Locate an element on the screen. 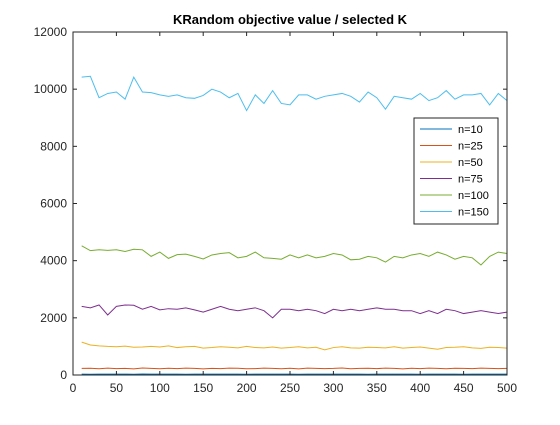 This screenshot has width=560, height=425. x-tick-label: 300 is located at coordinates (333, 388).